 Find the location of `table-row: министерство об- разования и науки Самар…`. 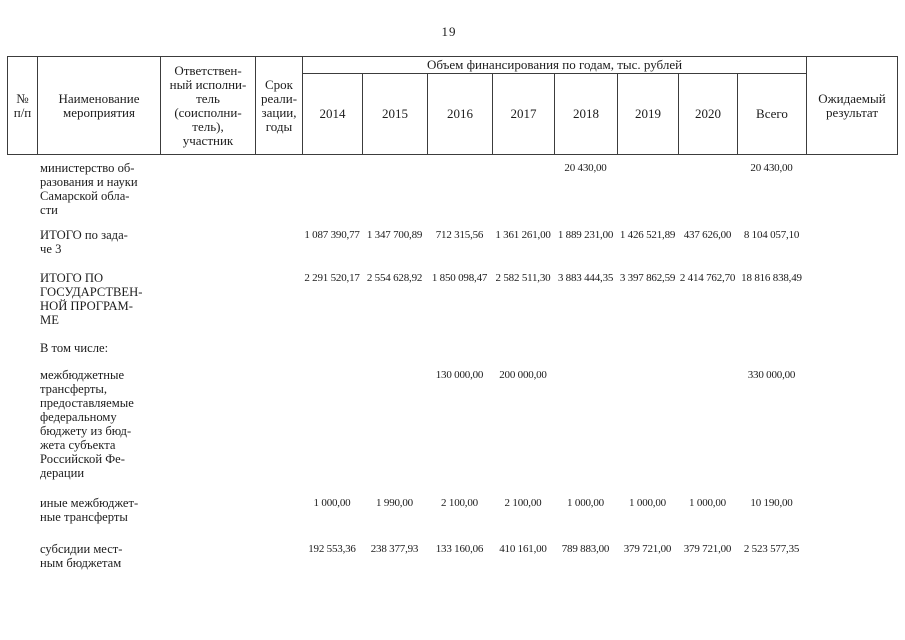

table-row: министерство об- разования и науки Самар… is located at coordinates (452, 189).